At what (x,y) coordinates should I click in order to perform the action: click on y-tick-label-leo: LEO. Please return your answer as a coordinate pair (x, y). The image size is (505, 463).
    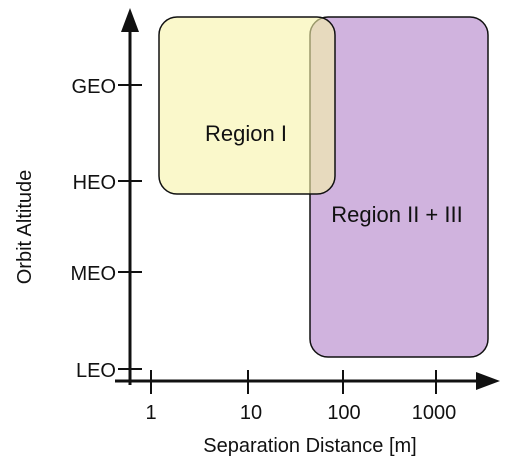
    Looking at the image, I should click on (96, 371).